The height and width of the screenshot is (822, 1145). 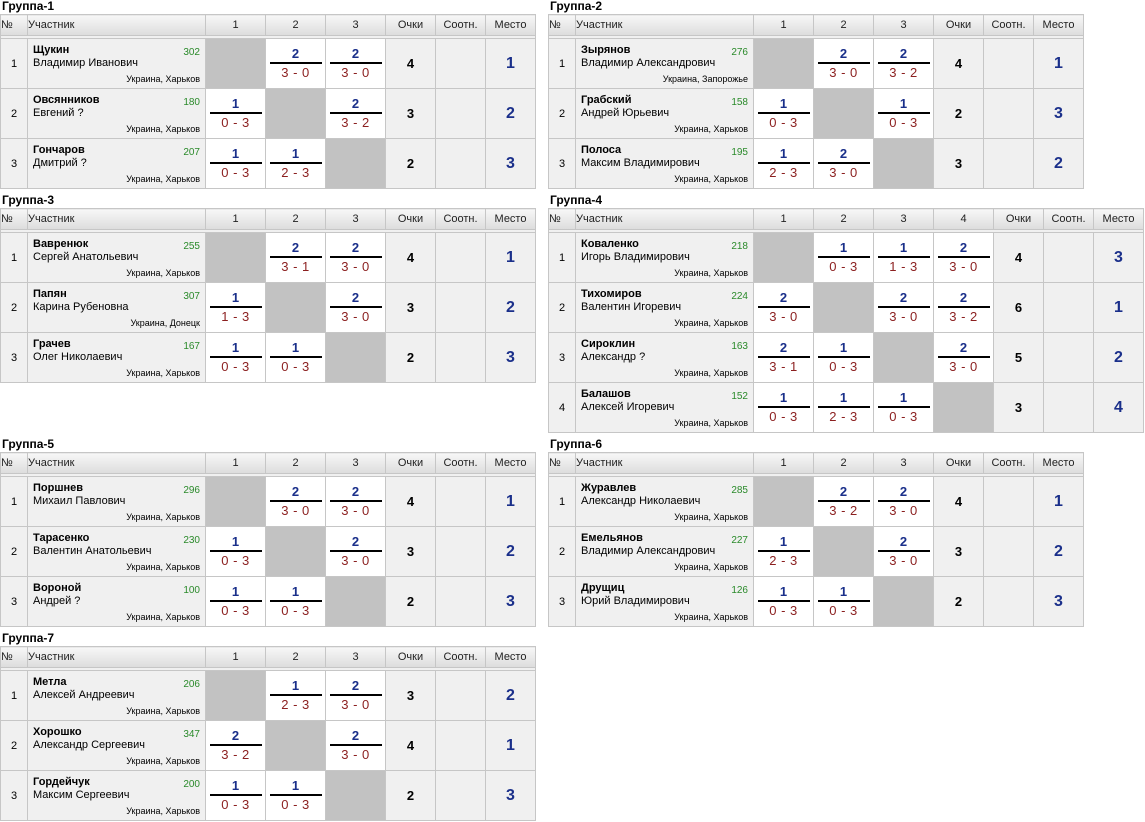 I want to click on player-last-name: Друщиц, so click(x=603, y=588).